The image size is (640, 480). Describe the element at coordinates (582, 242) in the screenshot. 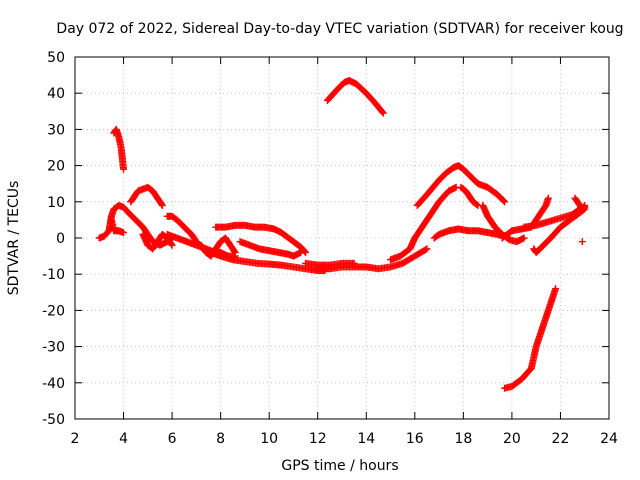

I see `outlier-marker` at that location.